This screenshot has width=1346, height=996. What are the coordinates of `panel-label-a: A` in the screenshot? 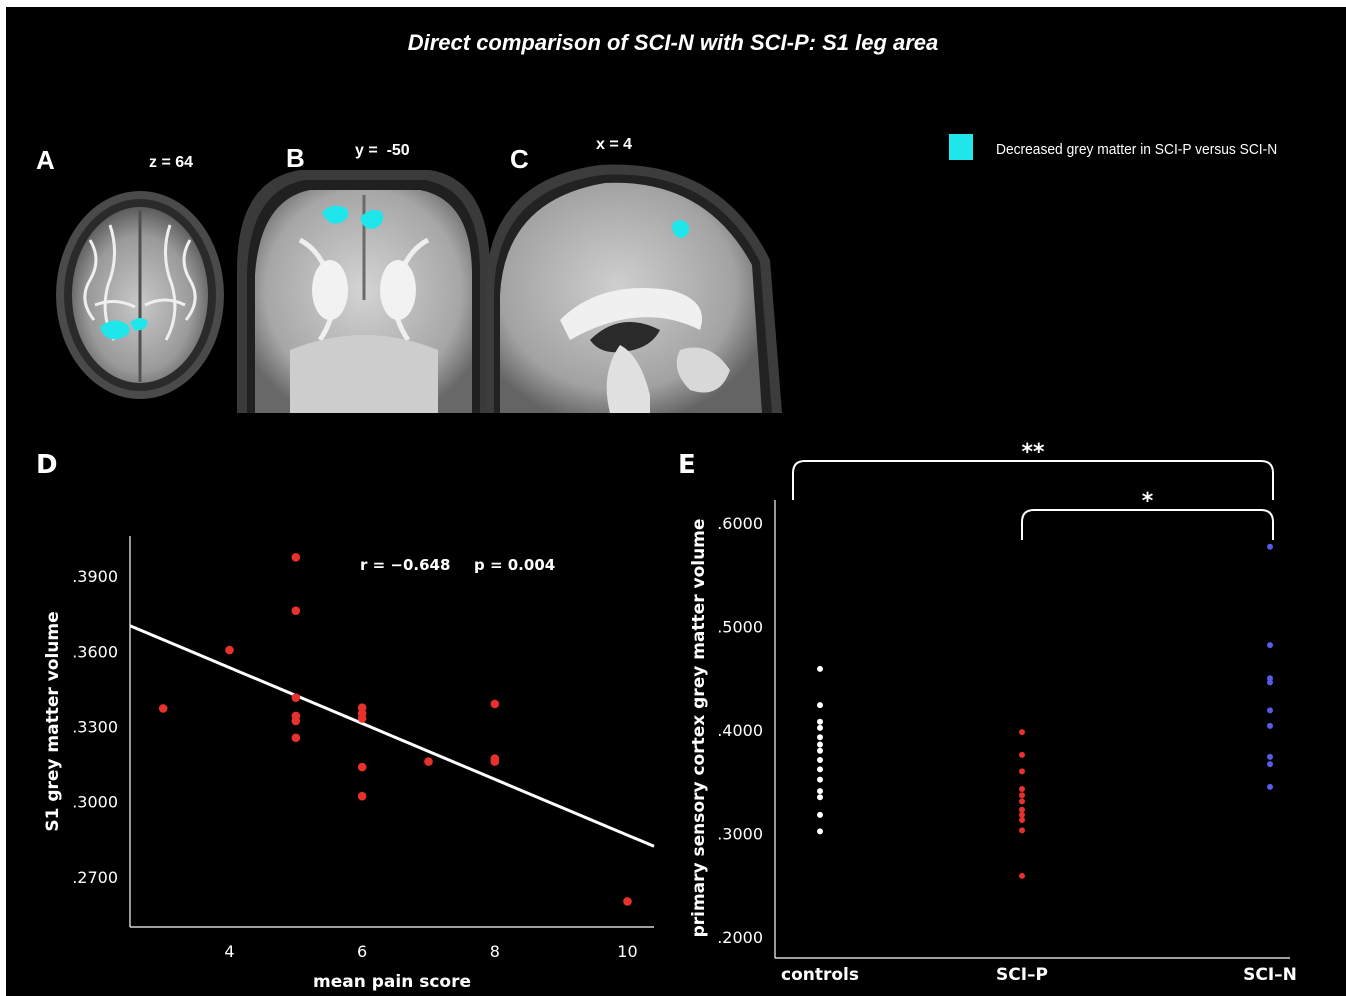 It's located at (45, 160).